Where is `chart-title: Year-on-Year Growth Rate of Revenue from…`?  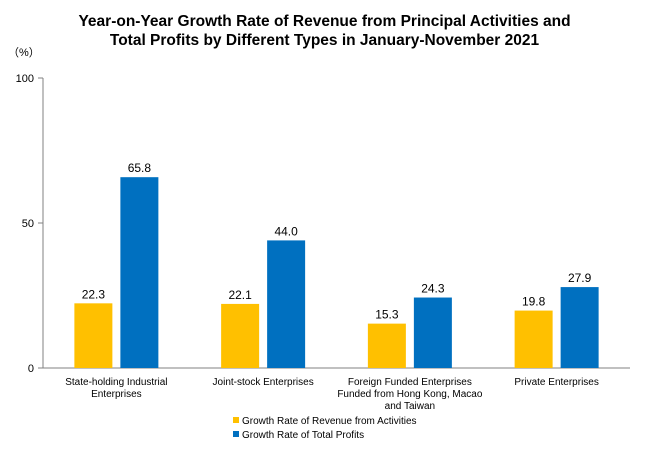 chart-title: Year-on-Year Growth Rate of Revenue from… is located at coordinates (324, 31).